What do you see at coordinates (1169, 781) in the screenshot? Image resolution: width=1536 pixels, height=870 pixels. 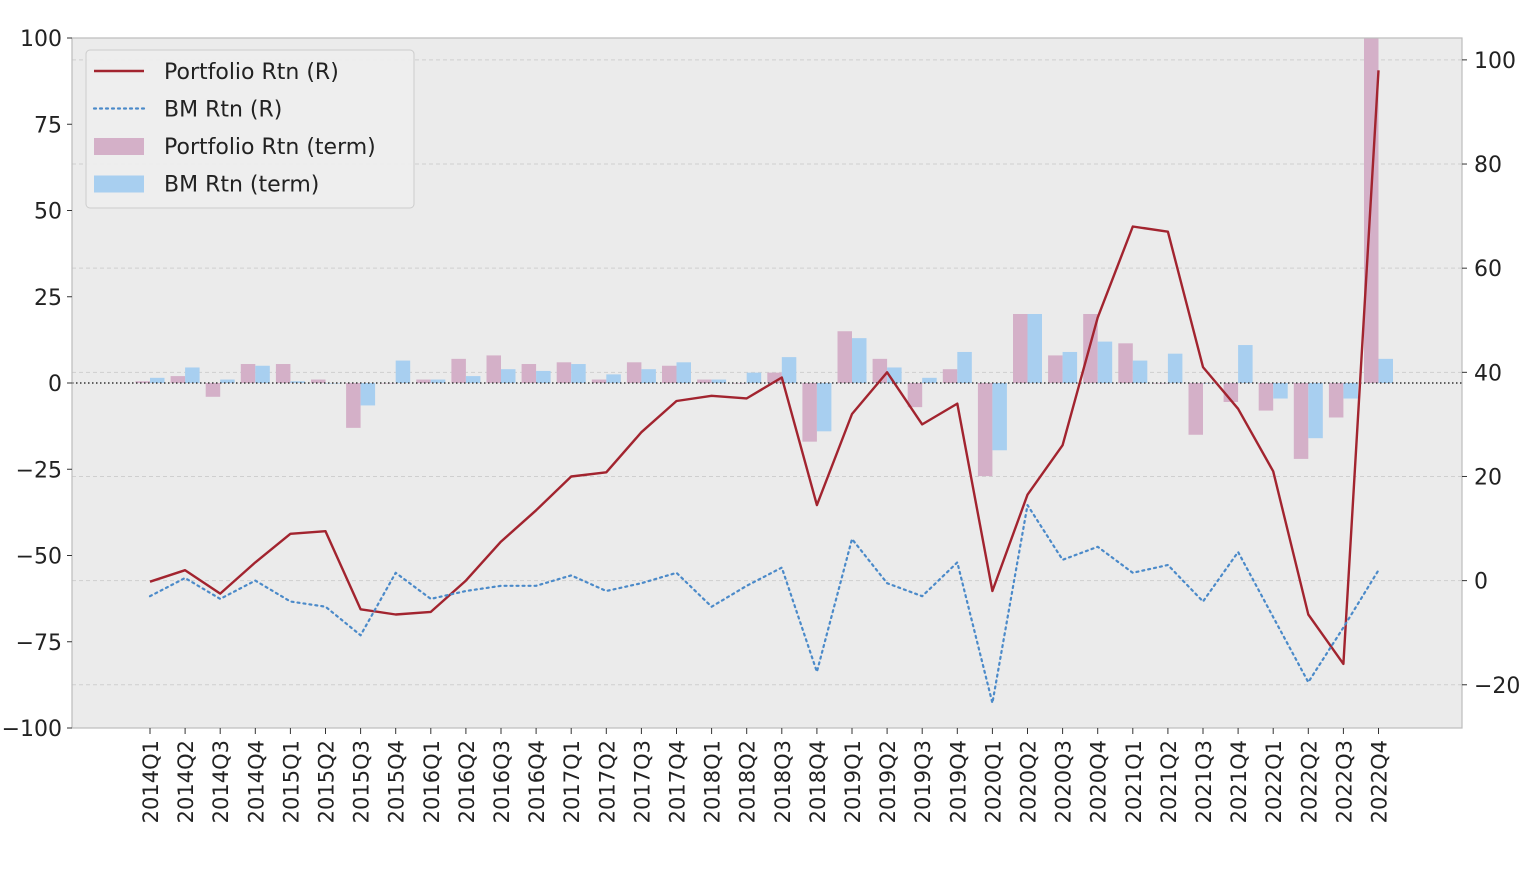 I see `x-tick-label-2021Q2: 2021Q2` at bounding box center [1169, 781].